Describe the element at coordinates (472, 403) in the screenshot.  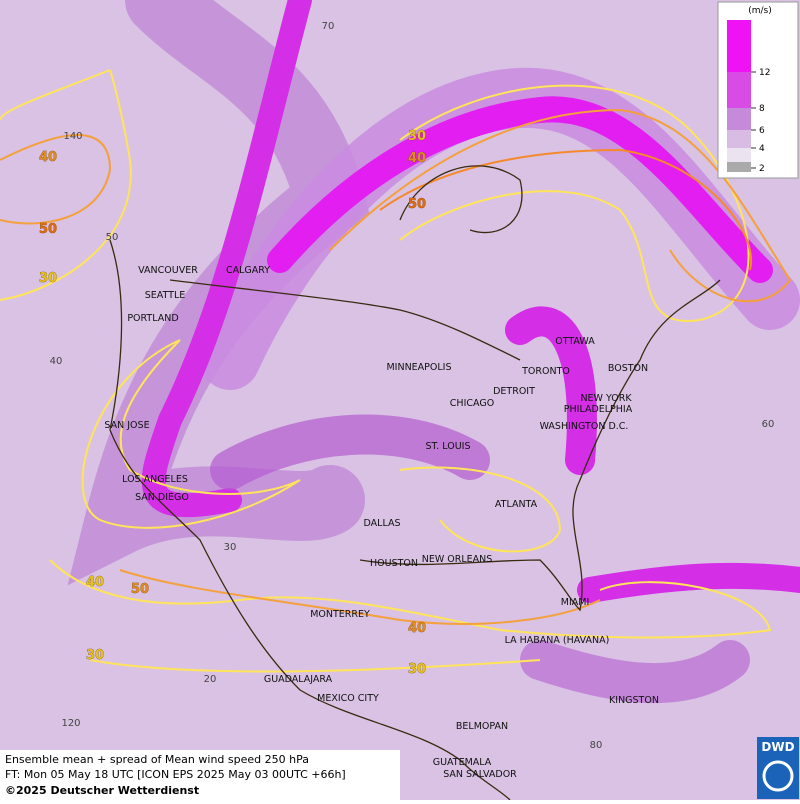
I see `city-label: CHICAGO` at that location.